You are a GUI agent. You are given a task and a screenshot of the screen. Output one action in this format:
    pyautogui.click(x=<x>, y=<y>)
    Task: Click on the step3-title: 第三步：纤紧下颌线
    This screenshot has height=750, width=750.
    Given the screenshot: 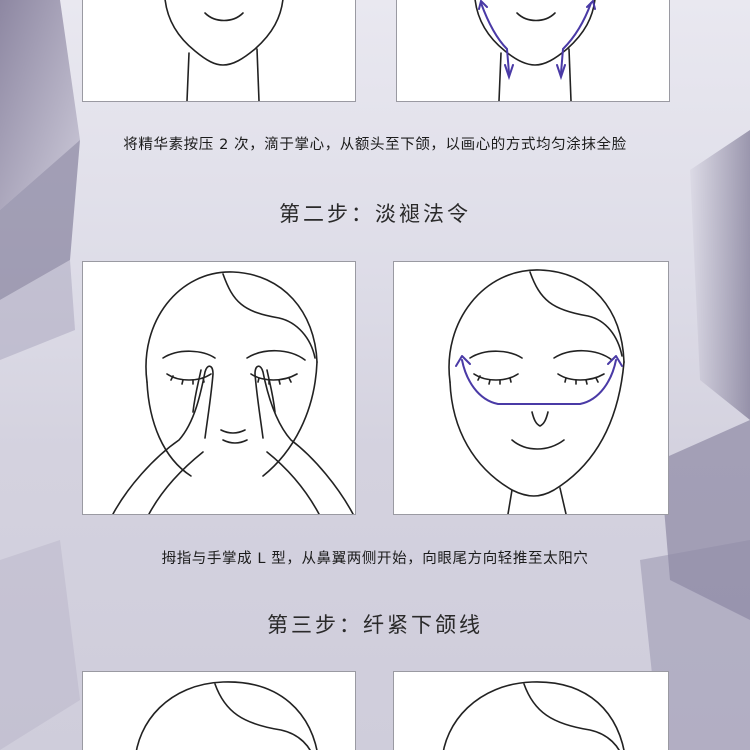 What is the action you would take?
    pyautogui.click(x=375, y=625)
    